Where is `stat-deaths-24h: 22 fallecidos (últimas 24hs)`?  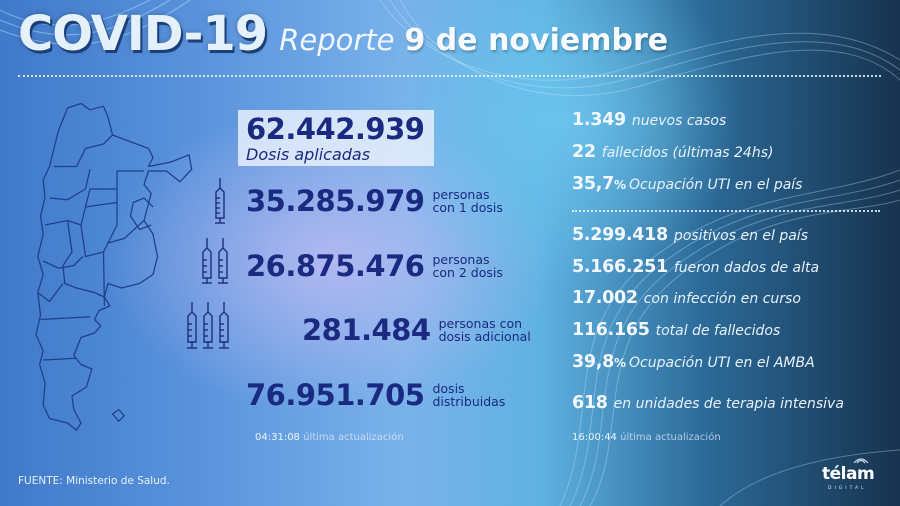
stat-deaths-24h: 22 fallecidos (últimas 24hs) is located at coordinates (672, 152).